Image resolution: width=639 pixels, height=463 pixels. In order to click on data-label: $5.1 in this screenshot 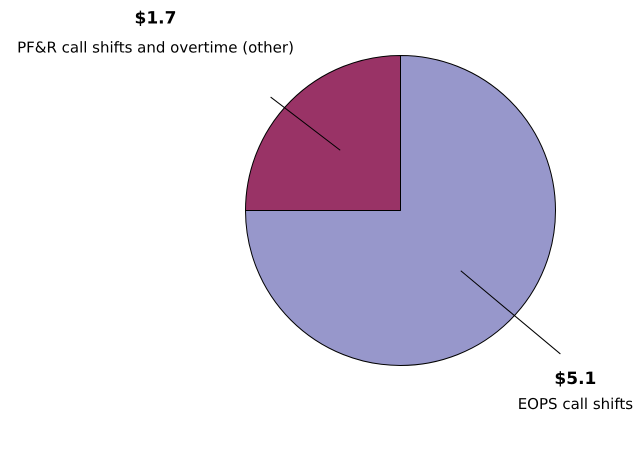, I will do `click(575, 378)`.